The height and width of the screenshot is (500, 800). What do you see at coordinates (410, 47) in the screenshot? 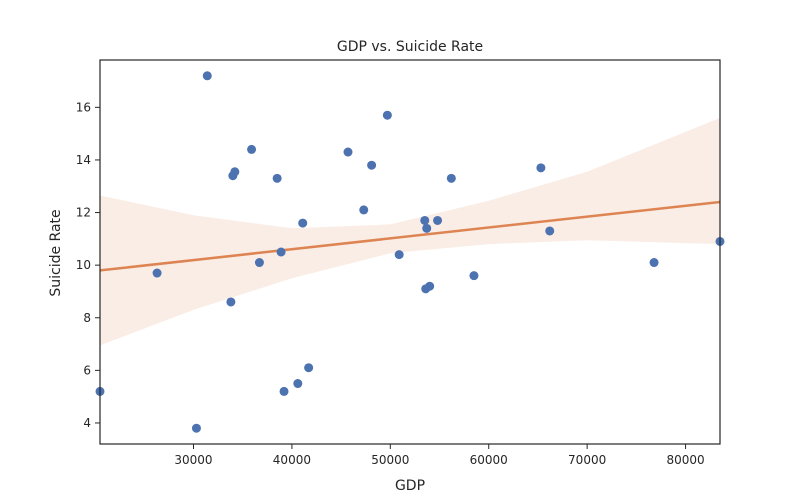
I see `chart-title: GDP vs. Suicide Rate` at bounding box center [410, 47].